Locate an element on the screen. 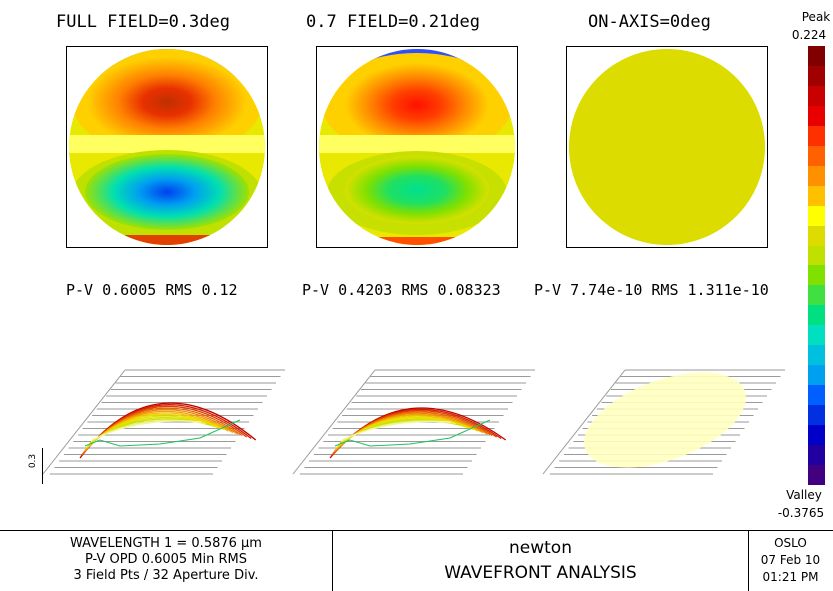 This screenshot has width=833, height=591. wavefront-3d-plot-on-axis is located at coordinates (663, 422).